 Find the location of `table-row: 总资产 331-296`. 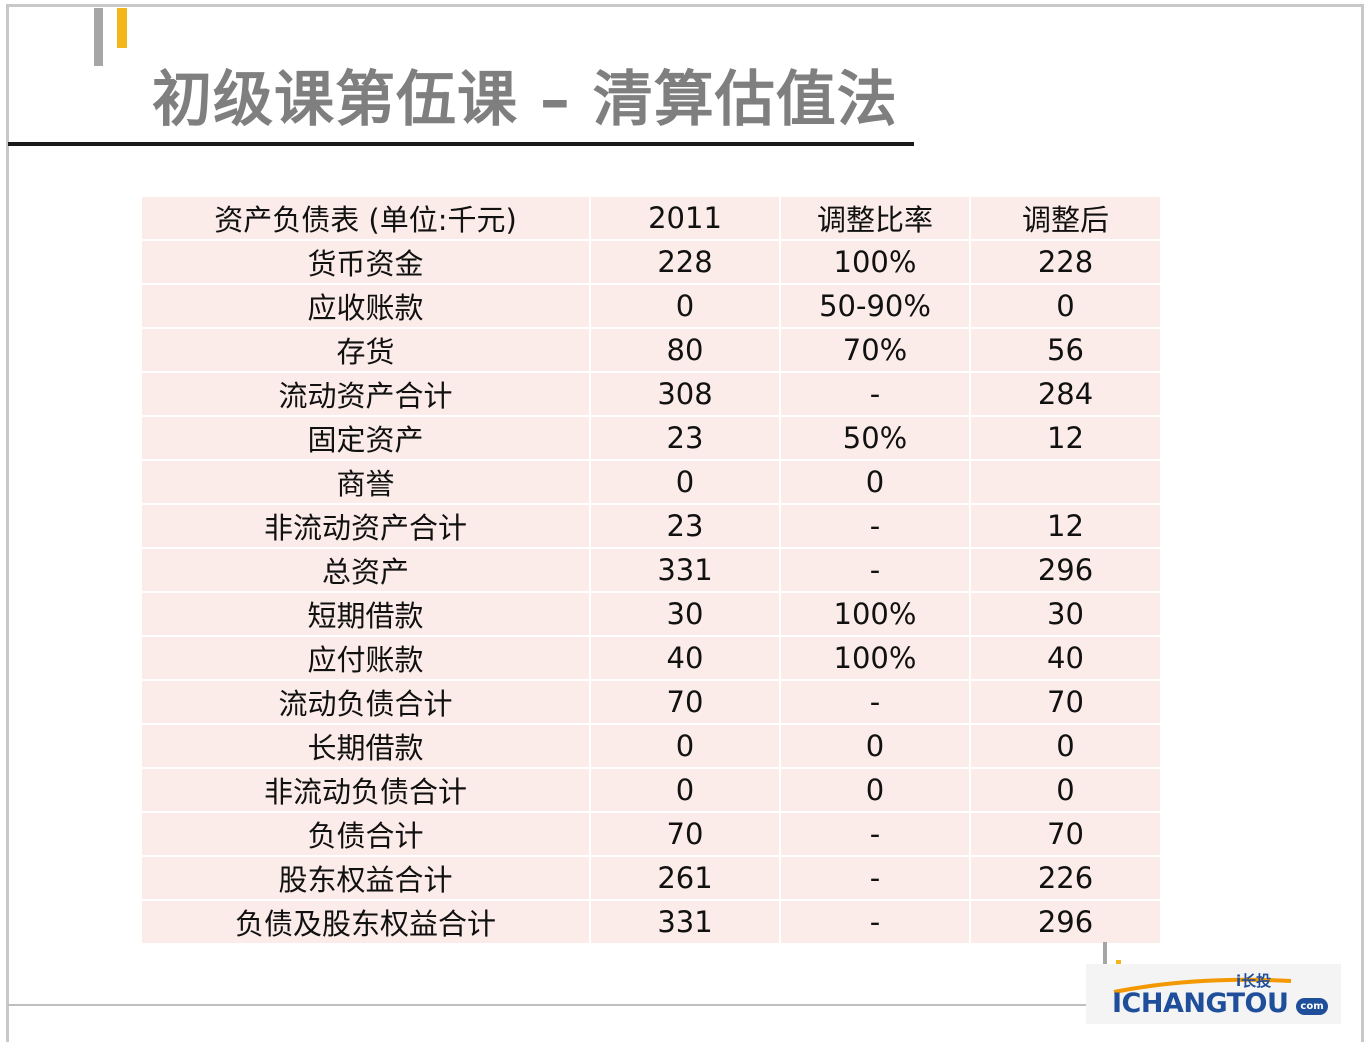

table-row: 总资产 331-296 is located at coordinates (651, 570).